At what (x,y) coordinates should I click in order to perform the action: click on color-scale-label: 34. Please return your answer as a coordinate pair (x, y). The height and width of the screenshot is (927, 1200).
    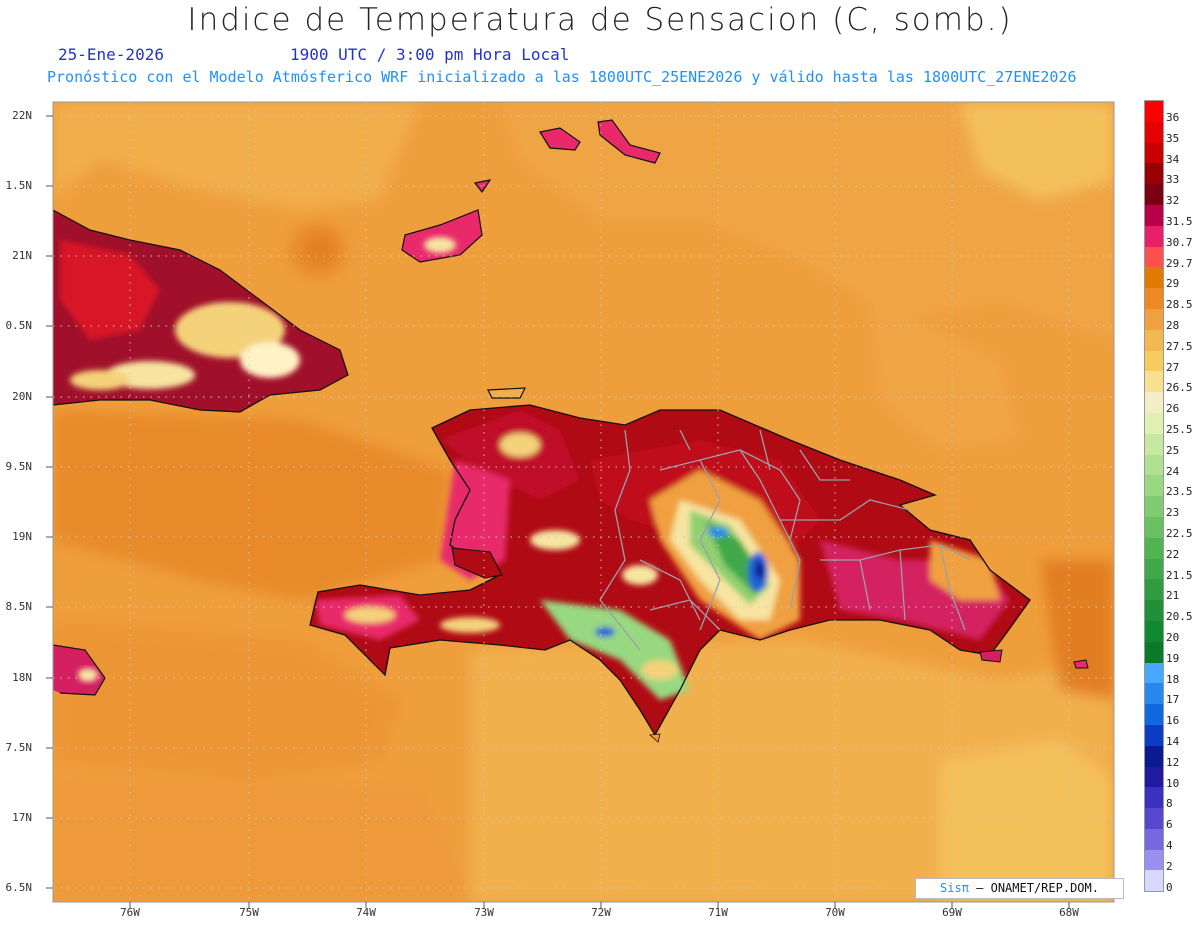
    Looking at the image, I should click on (1173, 159).